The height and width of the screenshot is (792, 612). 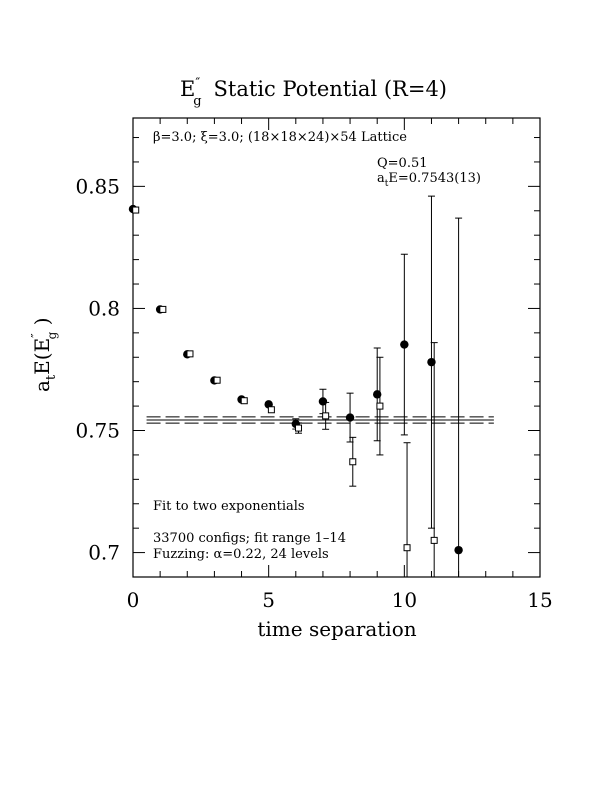 What do you see at coordinates (336, 629) in the screenshot?
I see `x-axis-label: time separation` at bounding box center [336, 629].